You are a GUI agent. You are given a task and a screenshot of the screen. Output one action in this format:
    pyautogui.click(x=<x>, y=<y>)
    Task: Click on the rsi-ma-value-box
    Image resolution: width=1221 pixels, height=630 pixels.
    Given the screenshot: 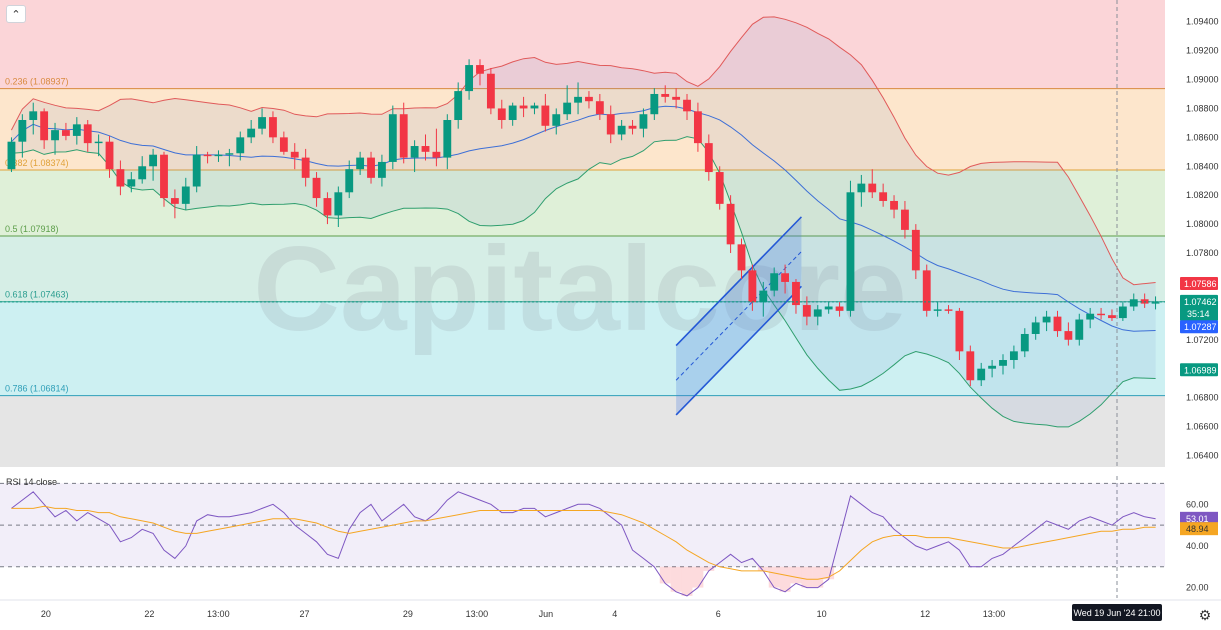 What is the action you would take?
    pyautogui.click(x=1199, y=529)
    